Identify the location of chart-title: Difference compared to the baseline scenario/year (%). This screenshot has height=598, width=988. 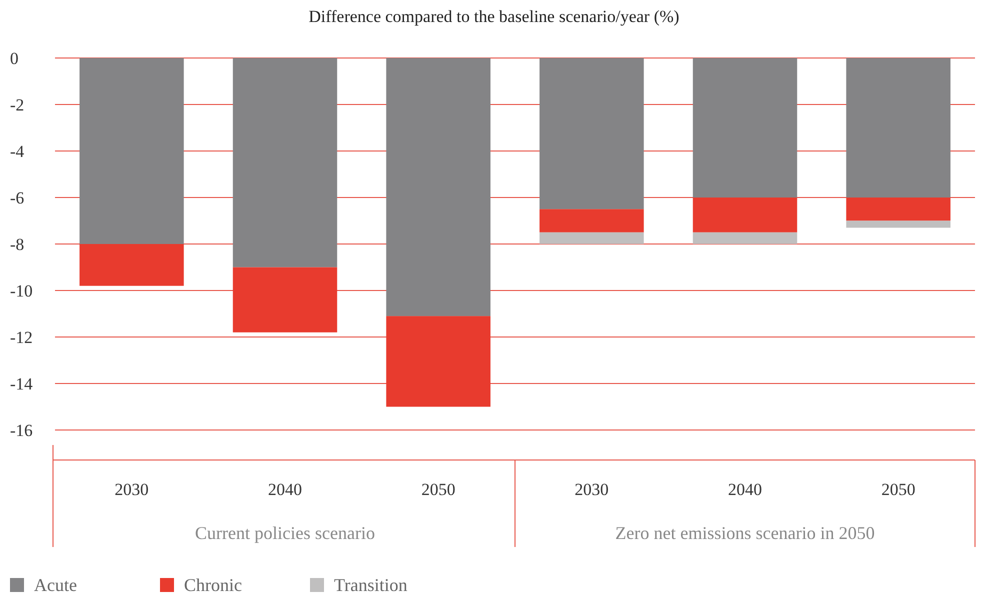
(494, 16).